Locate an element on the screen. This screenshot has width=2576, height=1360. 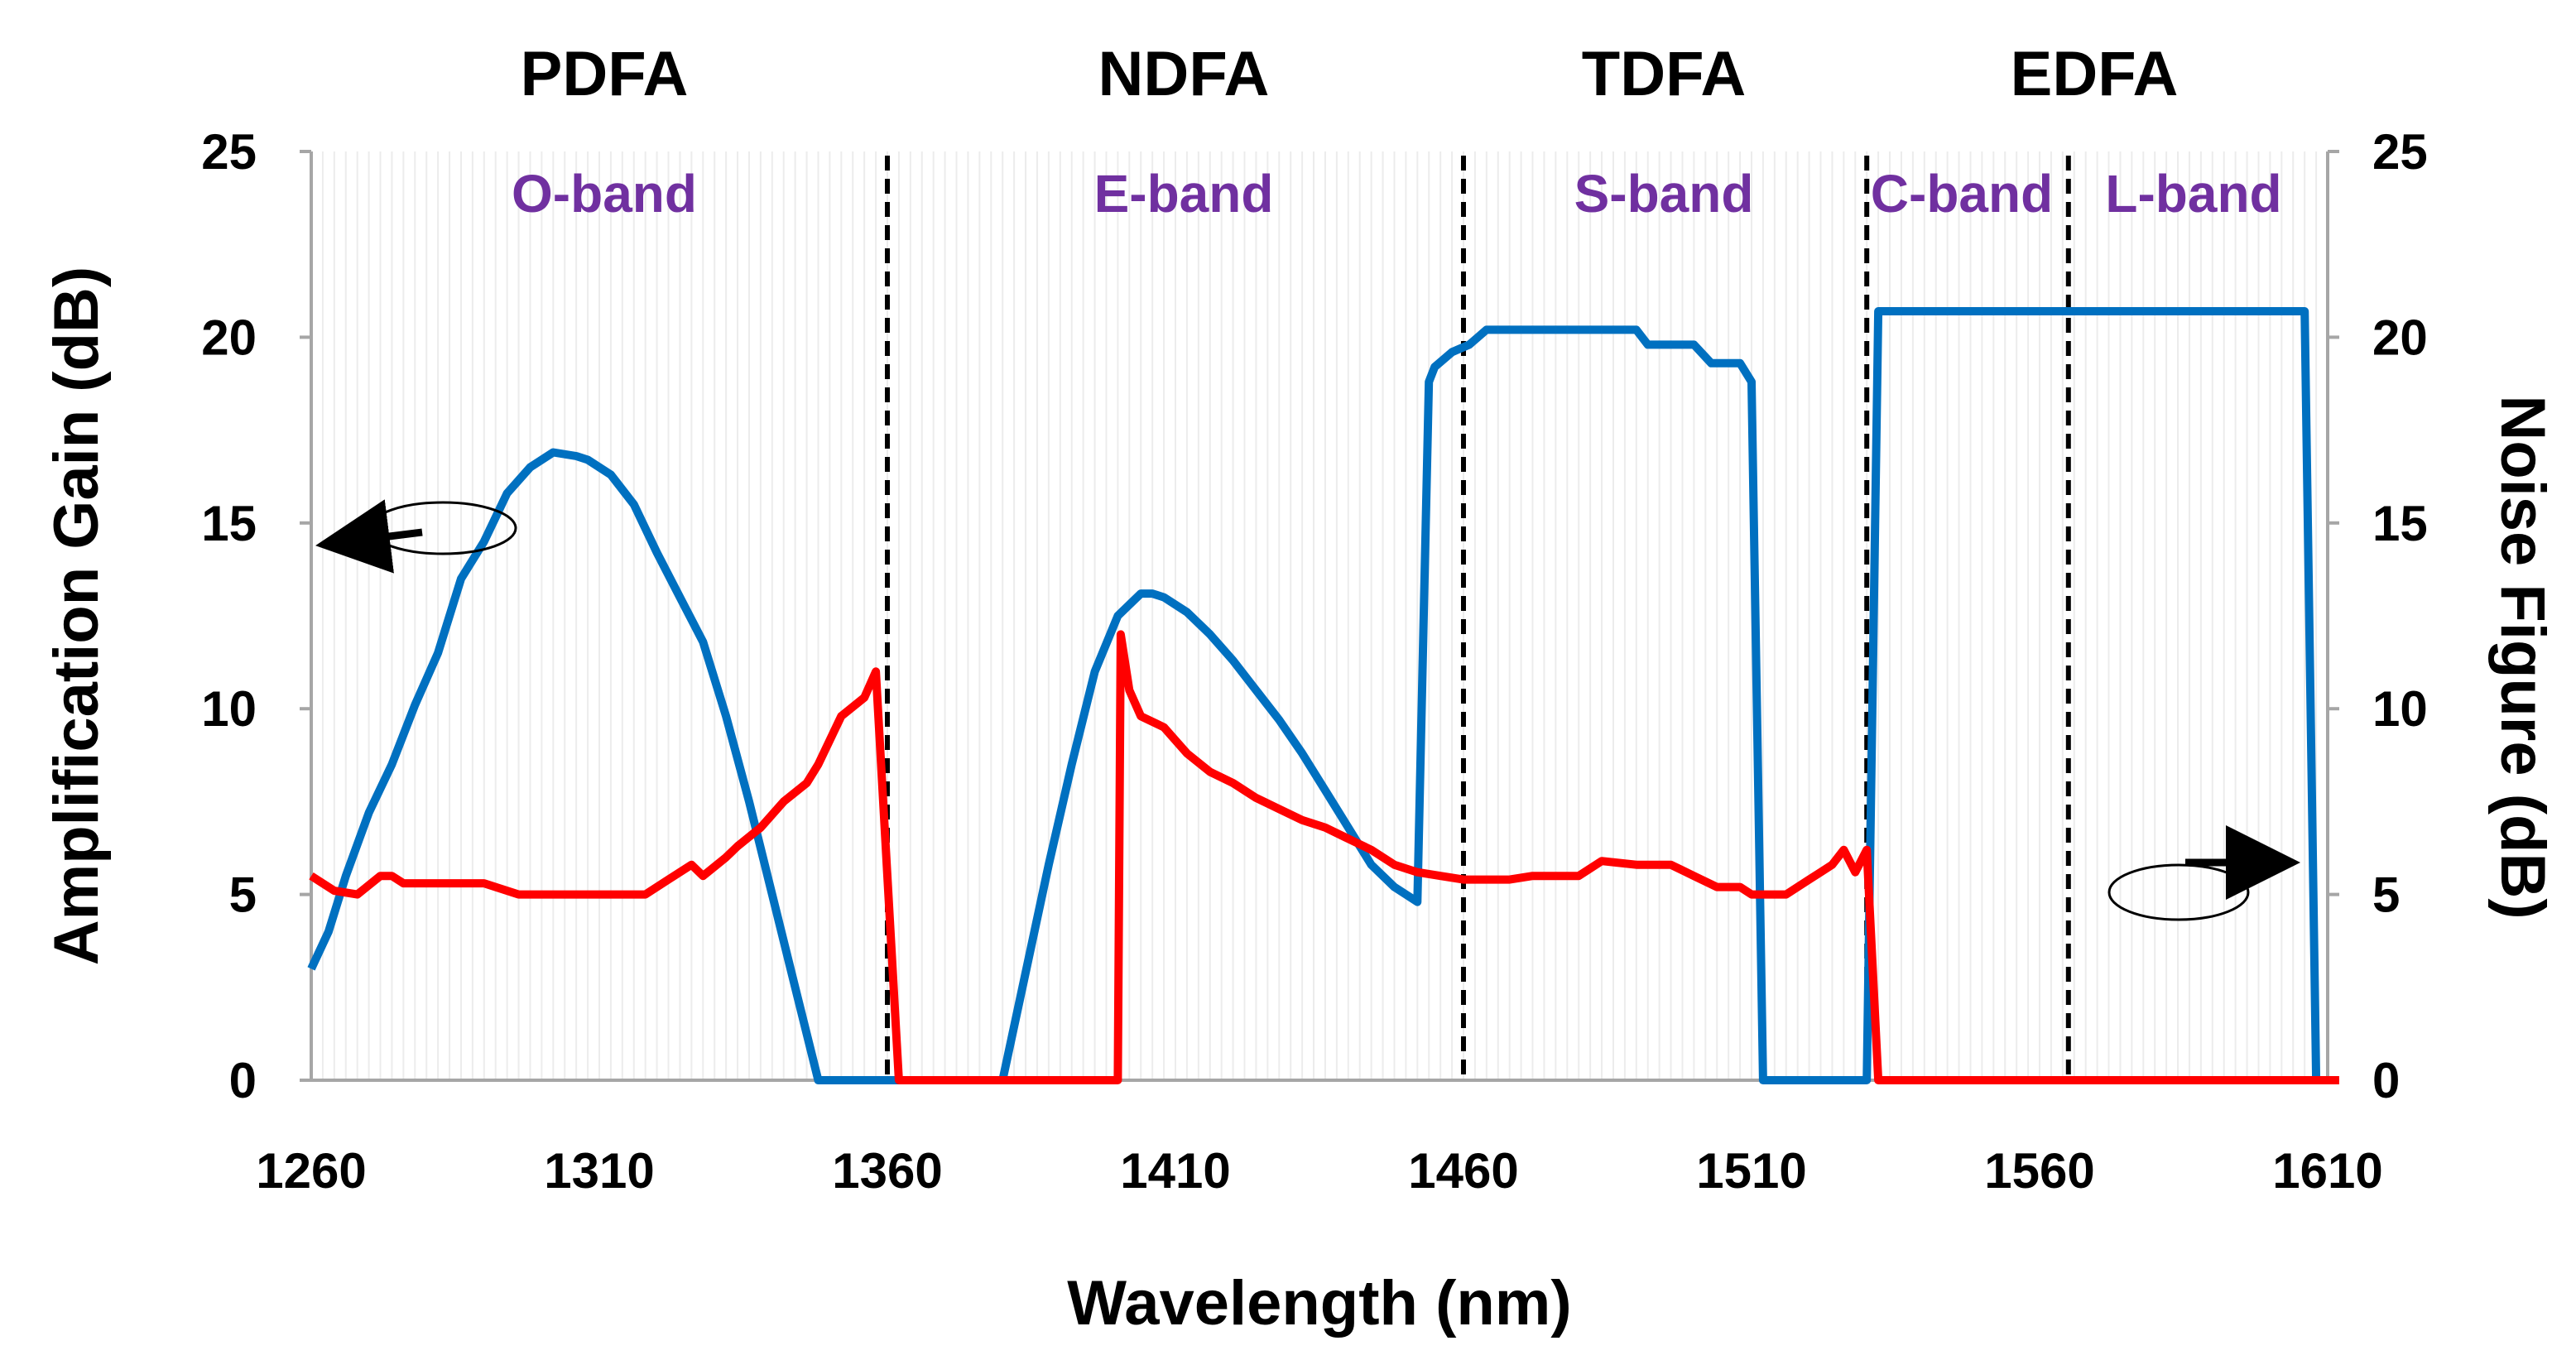
x-tick-label: 1410 is located at coordinates (1175, 1171).